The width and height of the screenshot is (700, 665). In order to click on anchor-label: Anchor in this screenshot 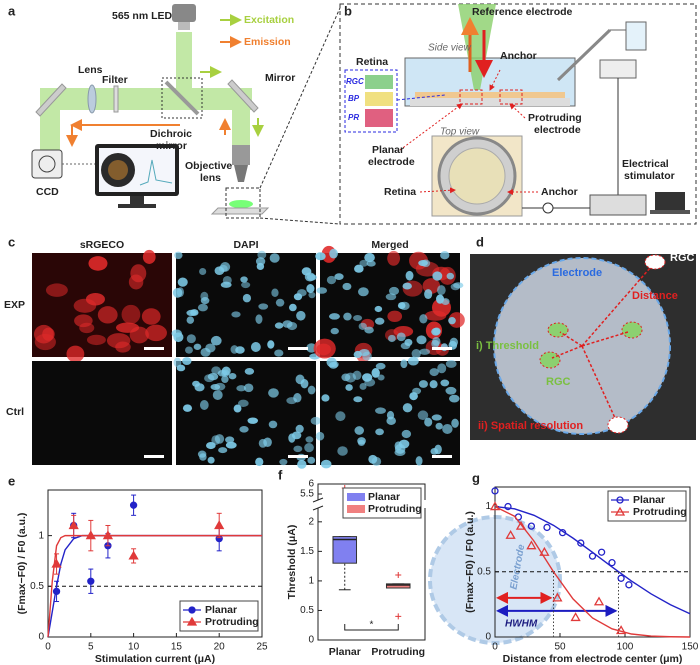, I will do `click(559, 192)`.